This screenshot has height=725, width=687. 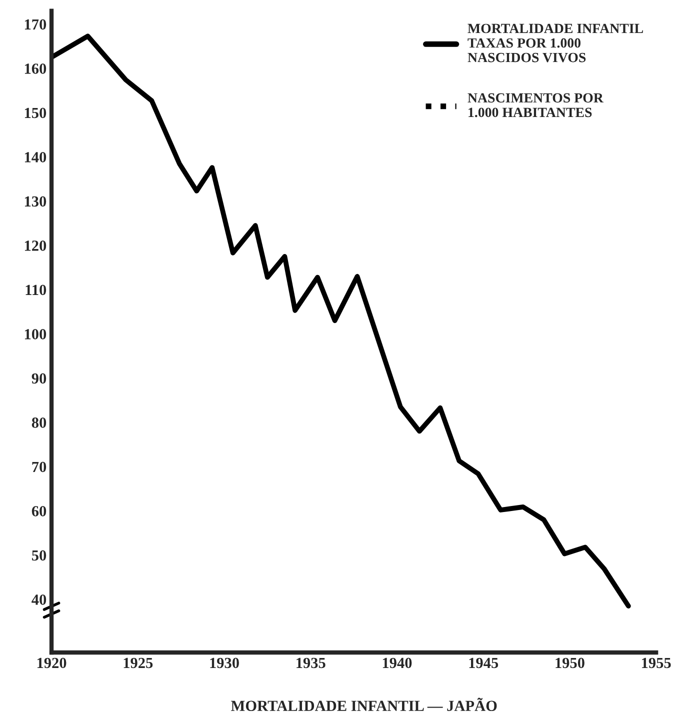 I want to click on y-tick-label: 100, so click(x=35, y=334).